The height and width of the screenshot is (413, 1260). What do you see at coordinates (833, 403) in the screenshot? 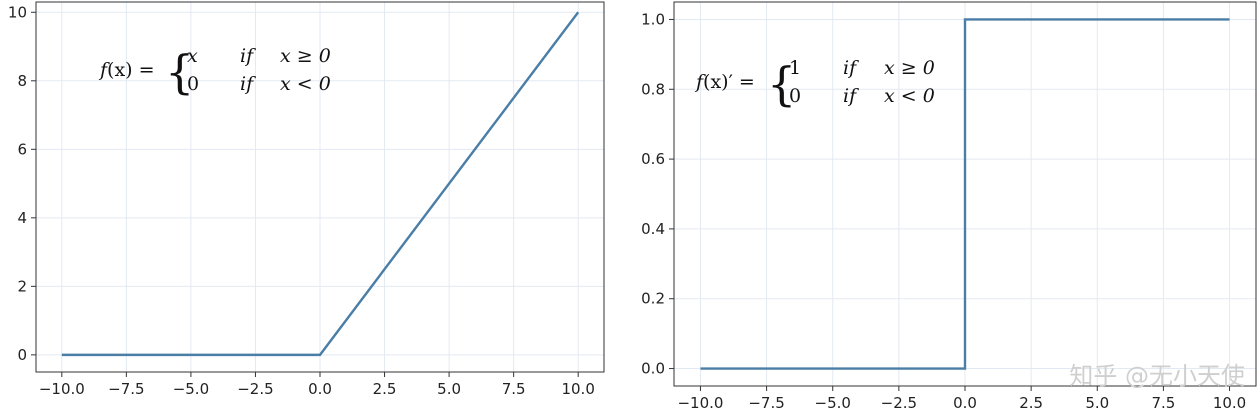
I see `relu-derivative-x-tick-label: −5.0` at bounding box center [833, 403].